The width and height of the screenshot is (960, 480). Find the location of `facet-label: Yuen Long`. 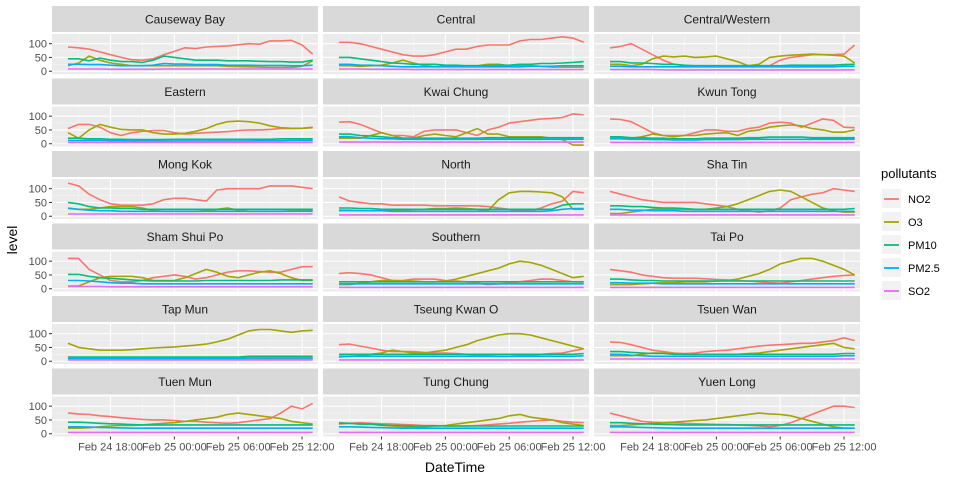

facet-label: Yuen Long is located at coordinates (726, 382).